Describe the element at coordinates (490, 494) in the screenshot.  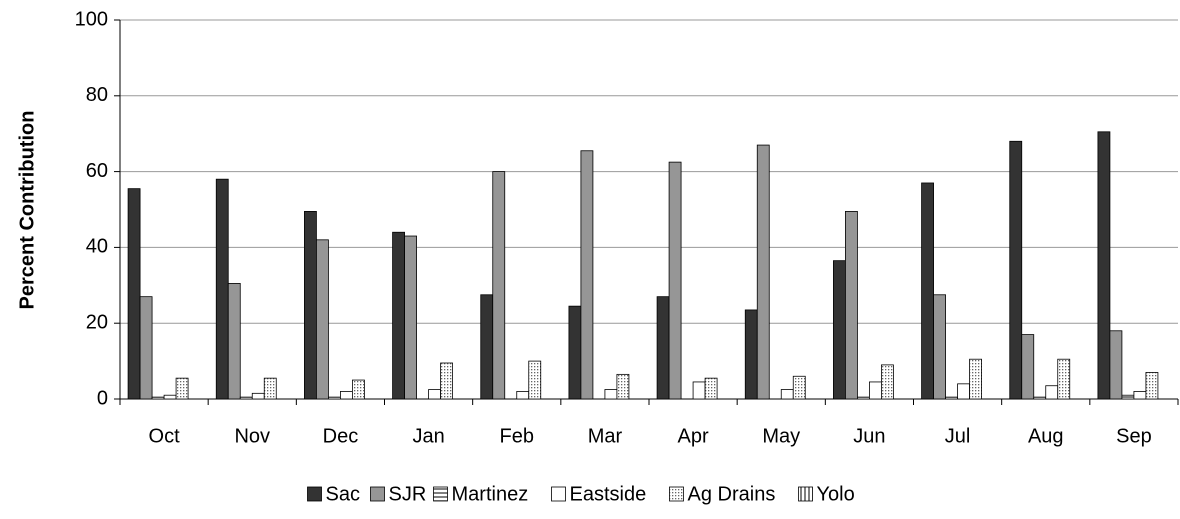
I see `legend-label: Martinez` at that location.